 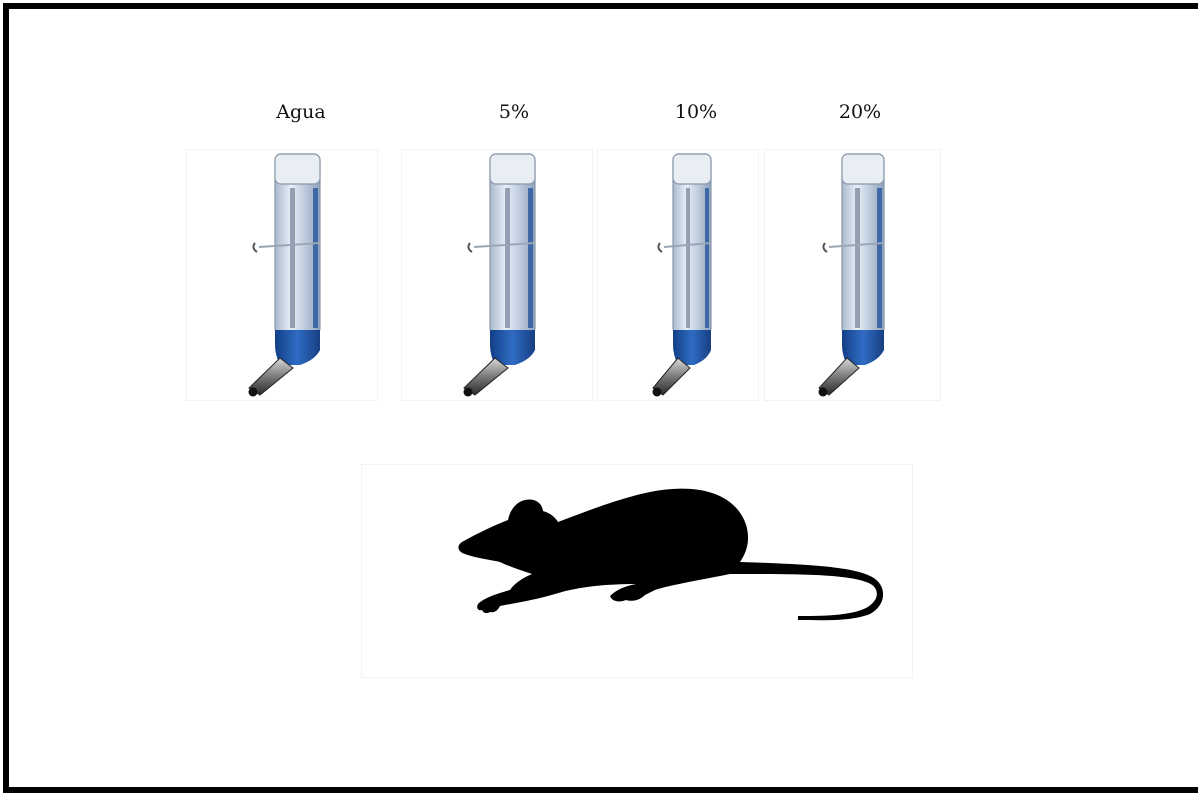 What do you see at coordinates (514, 112) in the screenshot?
I see `label-5-percent: 5%` at bounding box center [514, 112].